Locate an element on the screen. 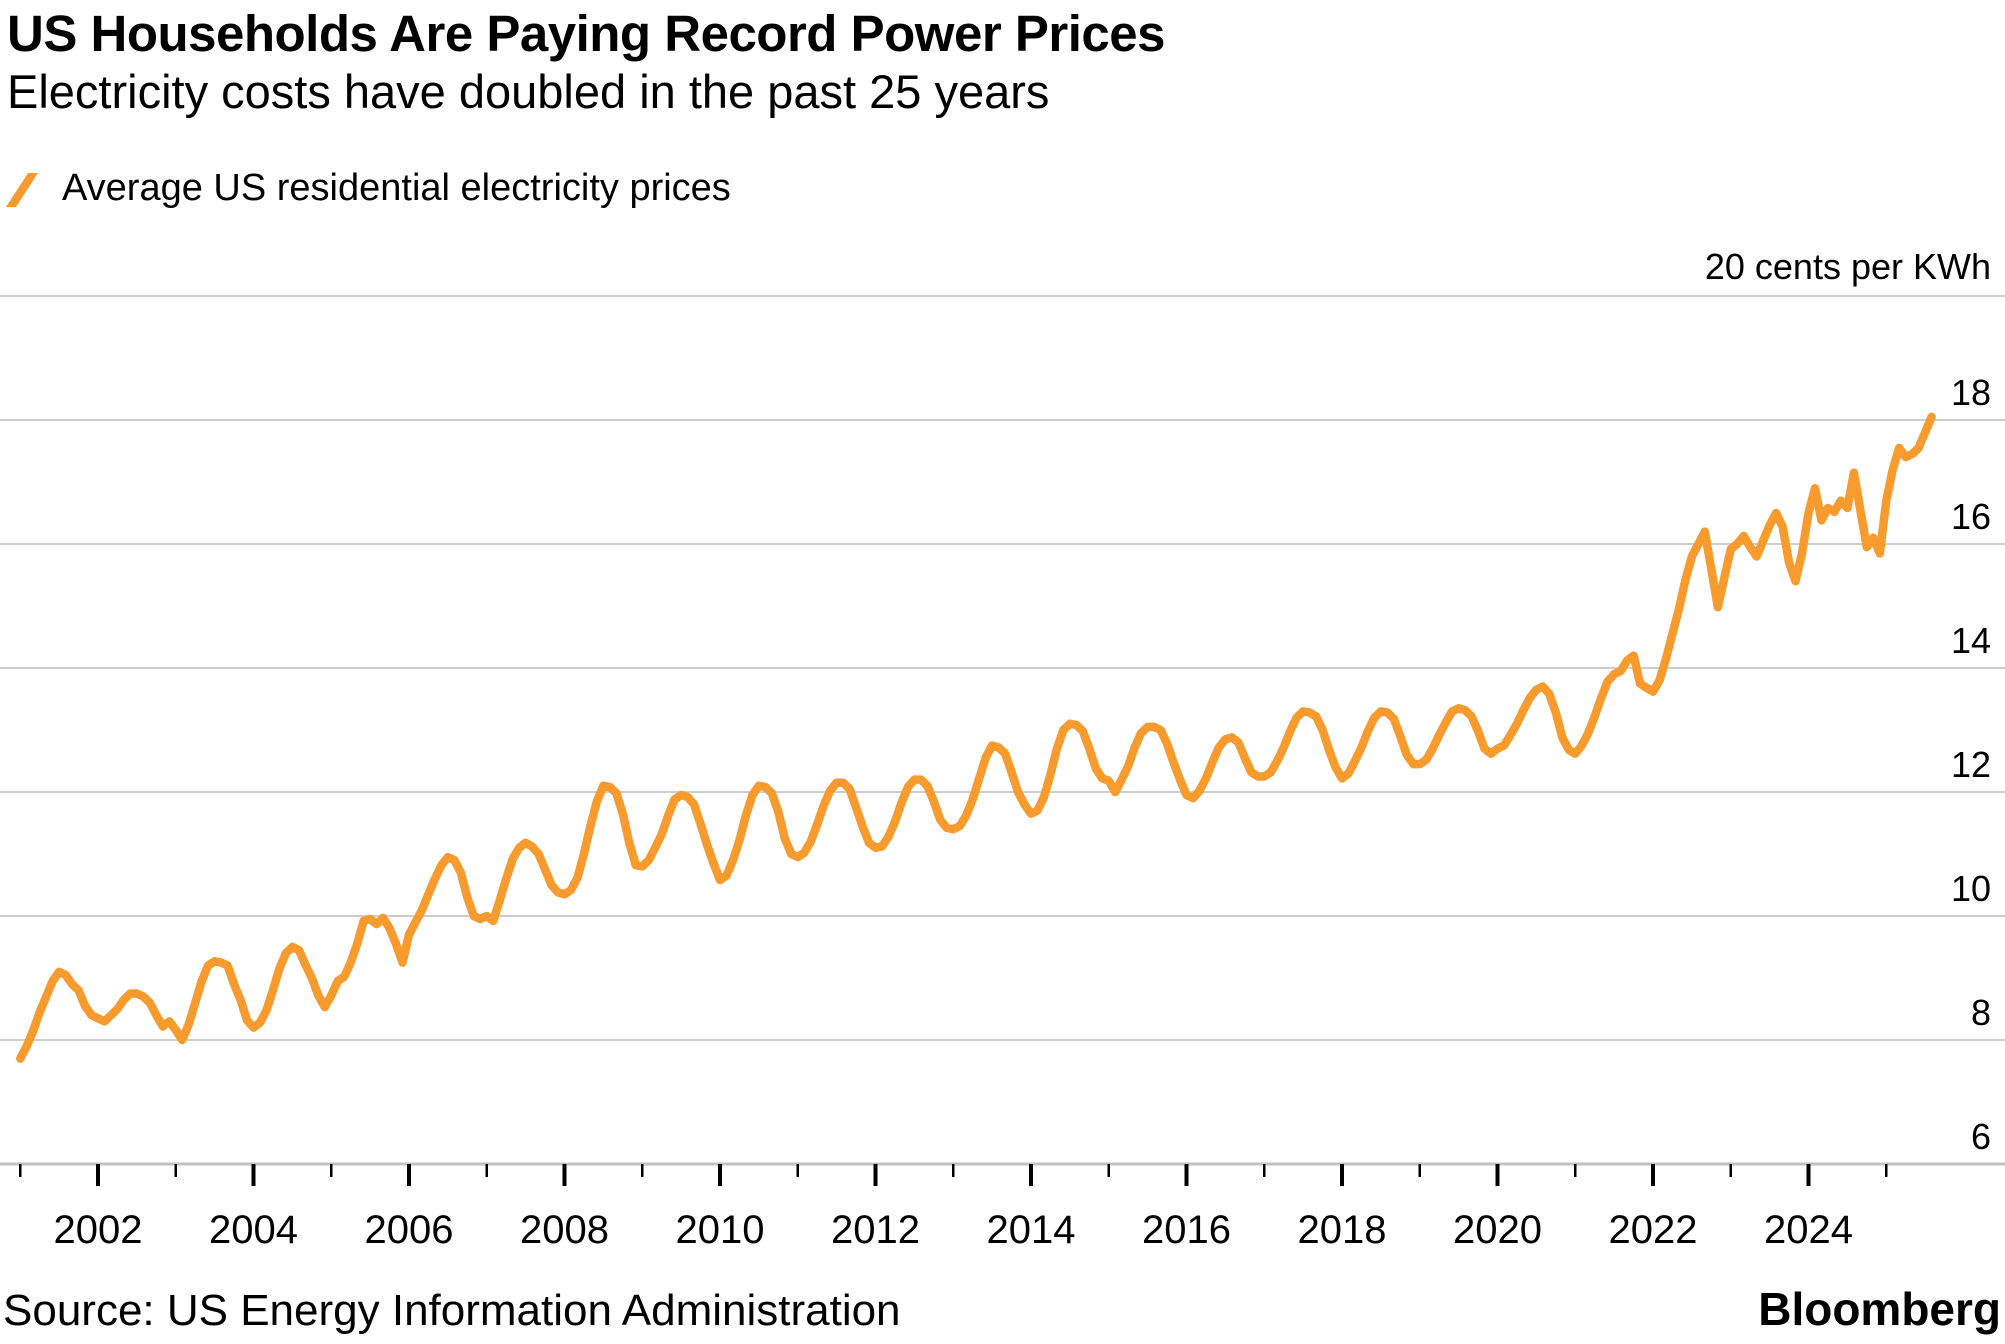 The width and height of the screenshot is (2005, 1344). bloomberg-logo: Bloomberg is located at coordinates (1879, 1309).